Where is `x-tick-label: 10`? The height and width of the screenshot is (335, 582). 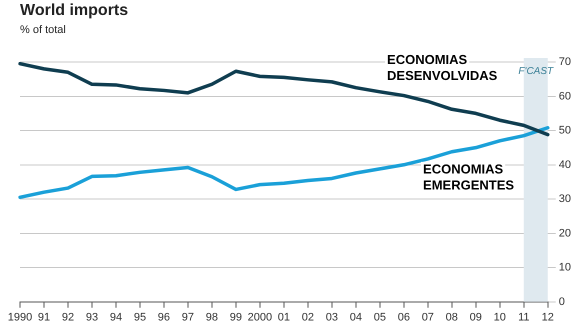
x-tick-label: 10 is located at coordinates (500, 317).